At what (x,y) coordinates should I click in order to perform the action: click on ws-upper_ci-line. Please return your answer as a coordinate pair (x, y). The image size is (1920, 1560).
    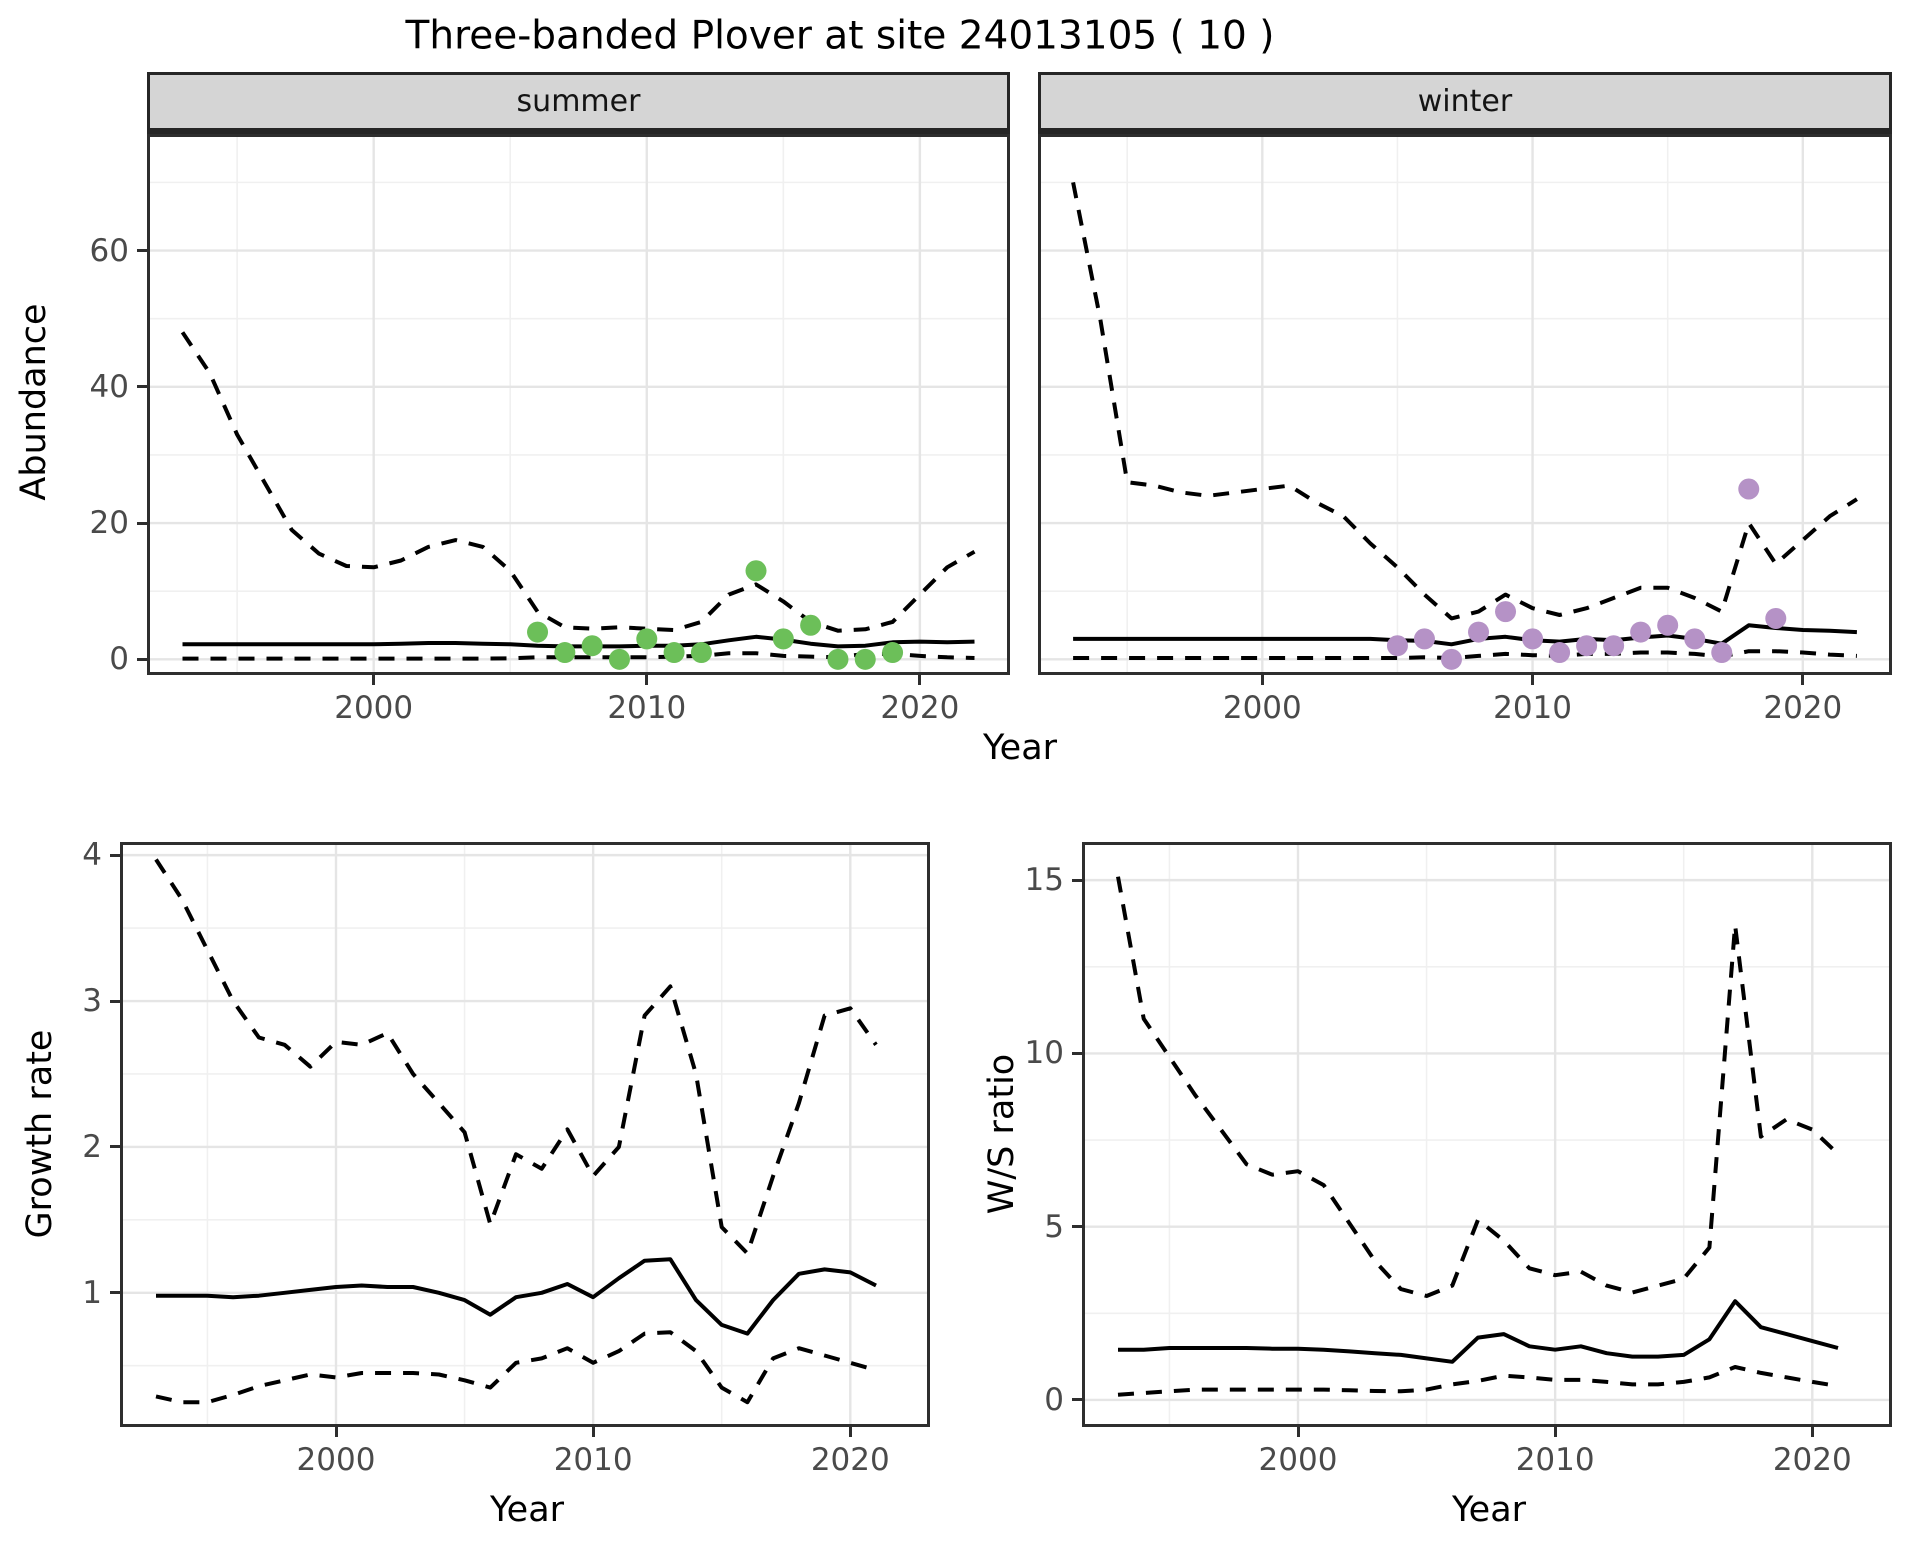
    Looking at the image, I should click on (1478, 1087).